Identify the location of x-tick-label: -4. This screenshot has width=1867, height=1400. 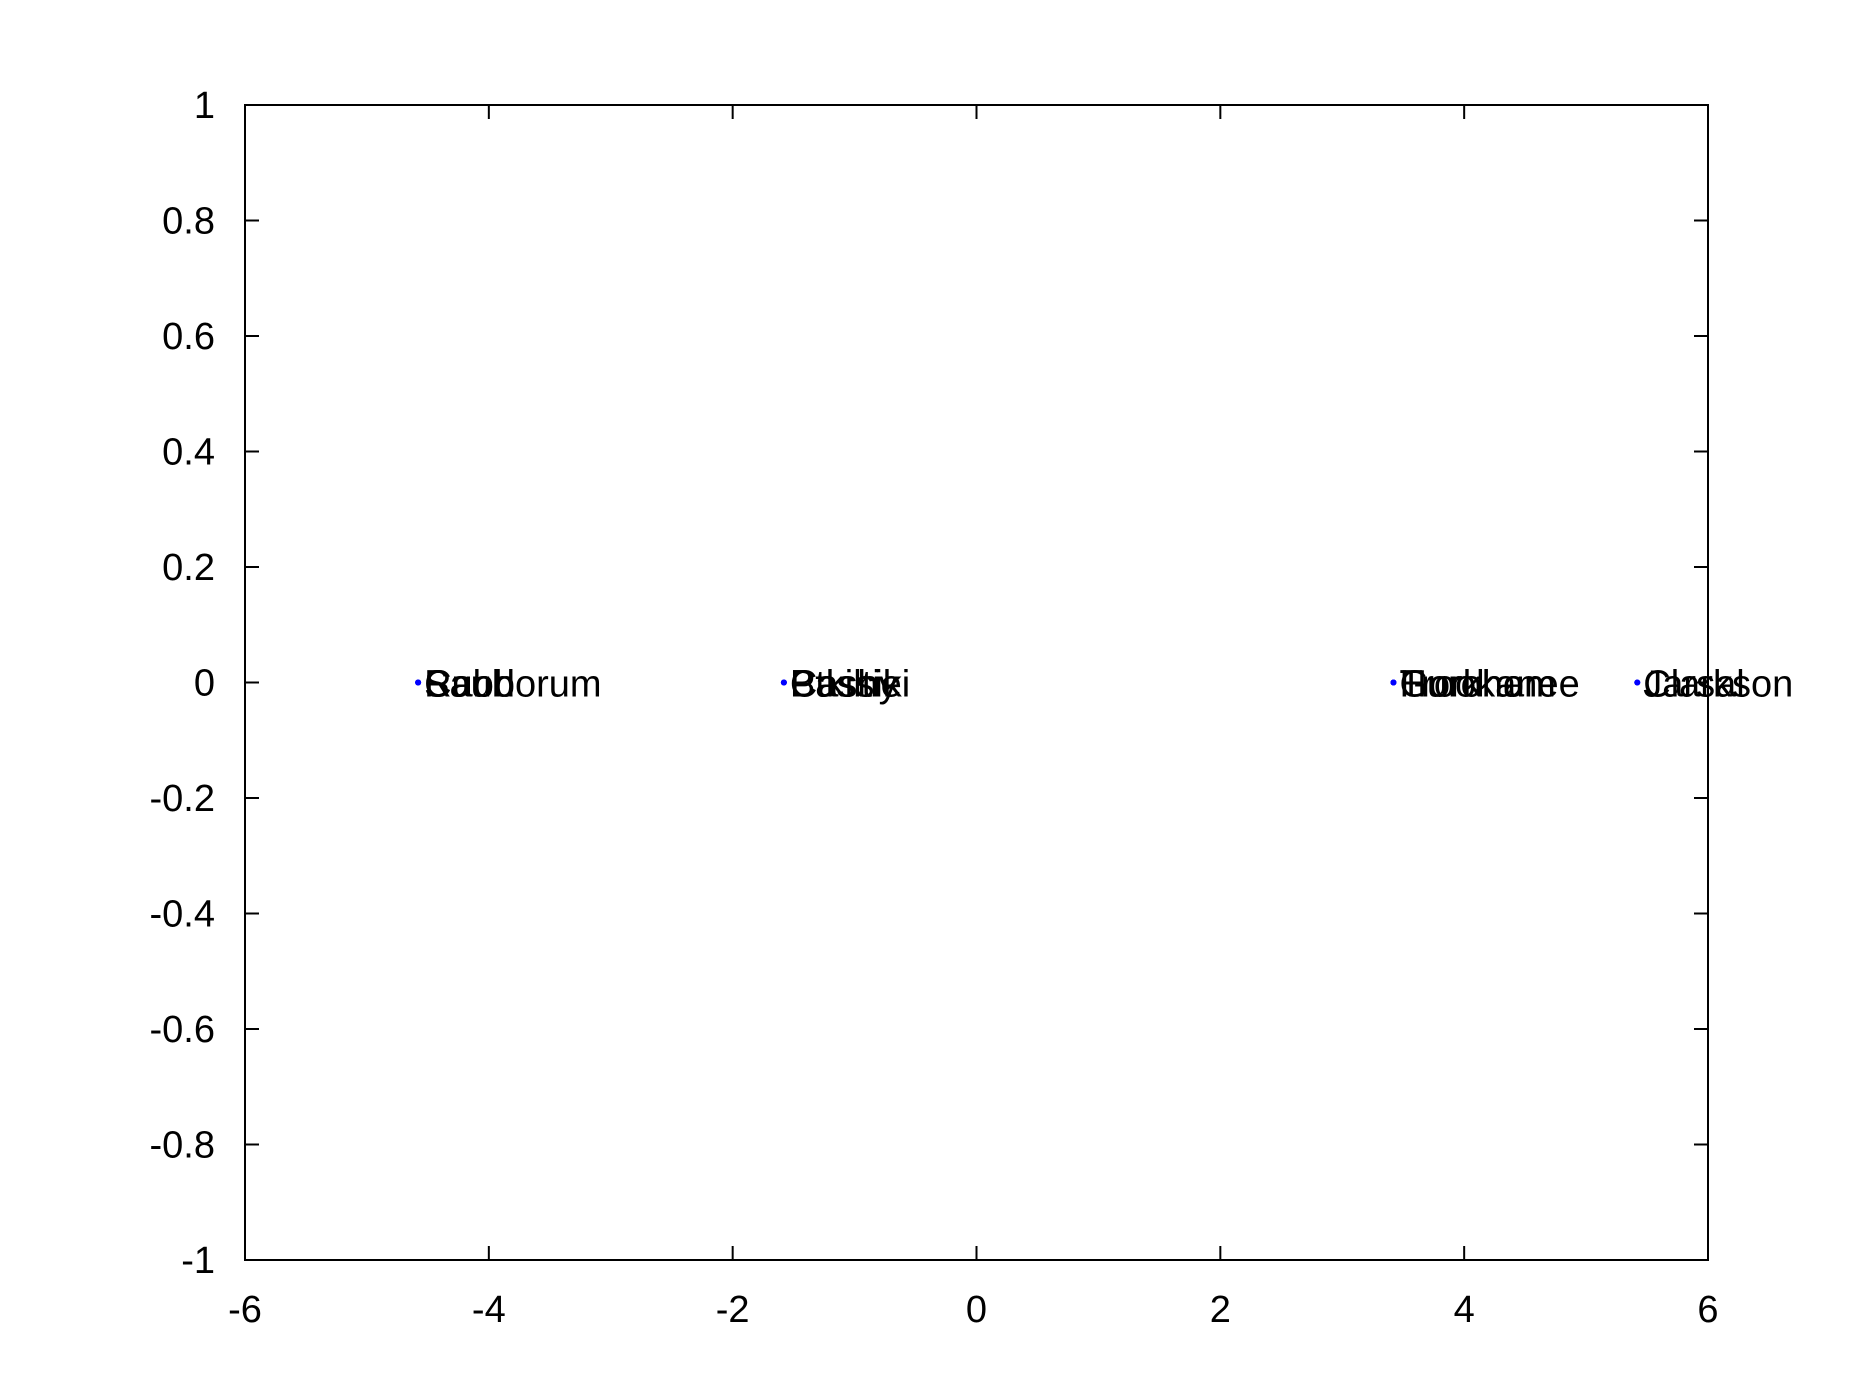
(489, 1310).